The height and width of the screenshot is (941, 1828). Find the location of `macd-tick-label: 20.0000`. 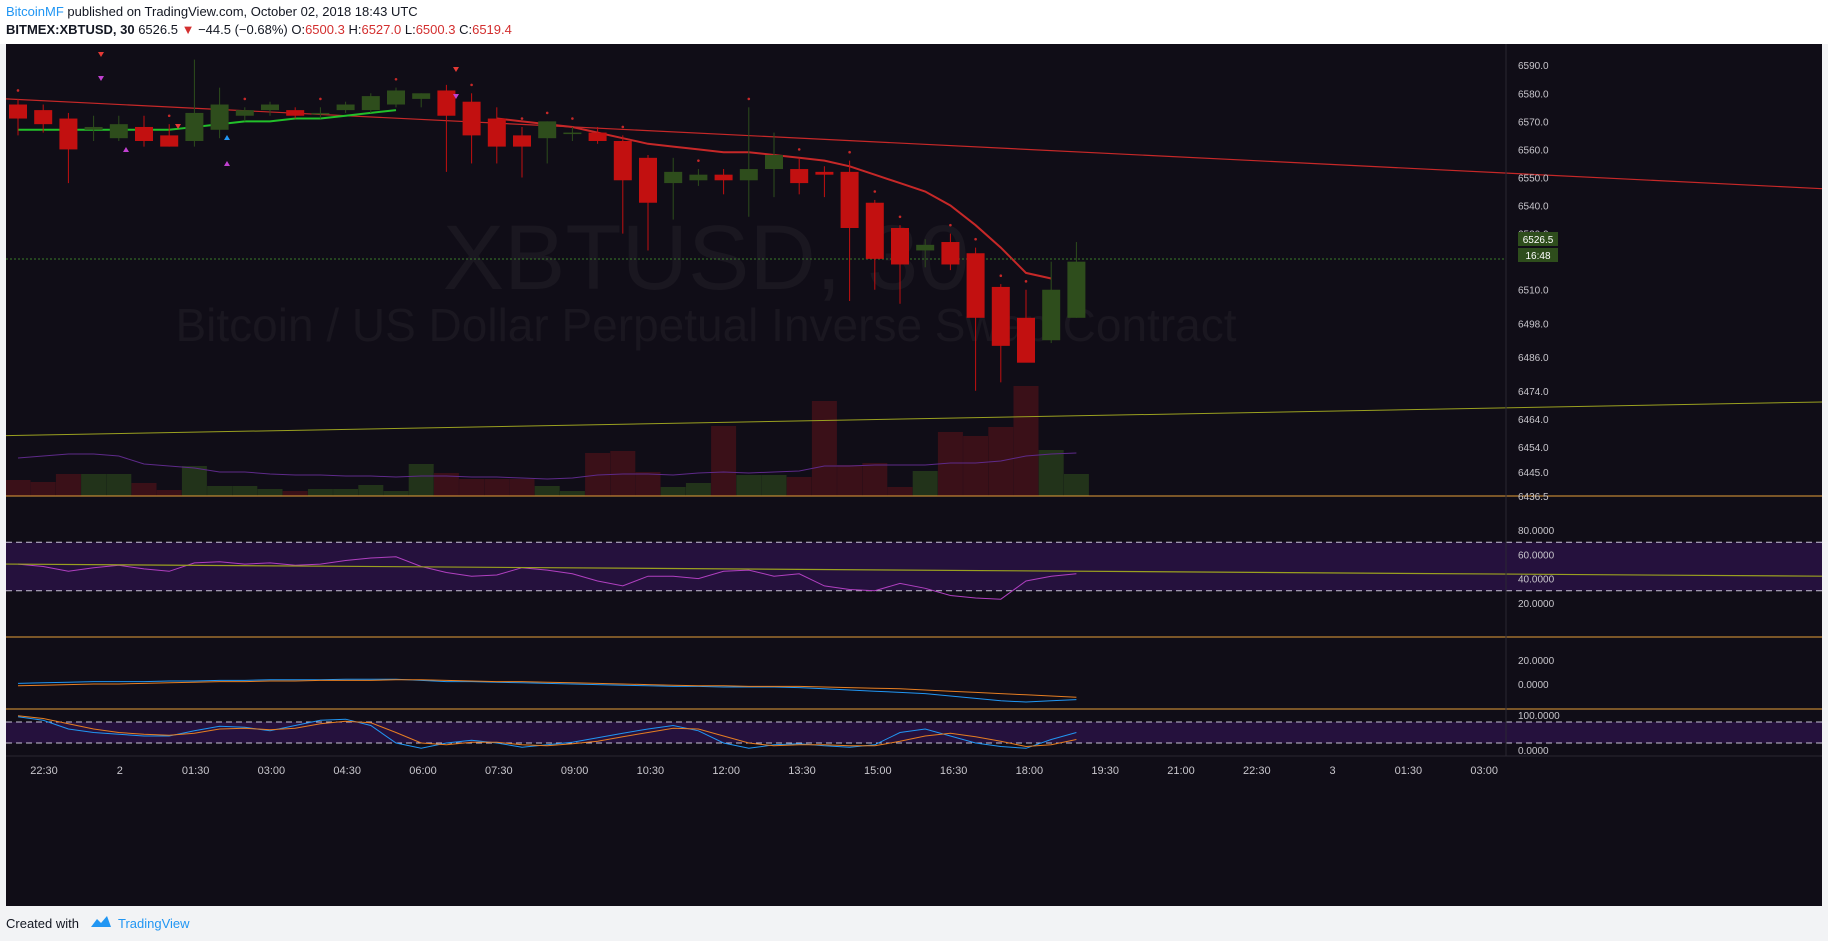

macd-tick-label: 20.0000 is located at coordinates (1536, 661).